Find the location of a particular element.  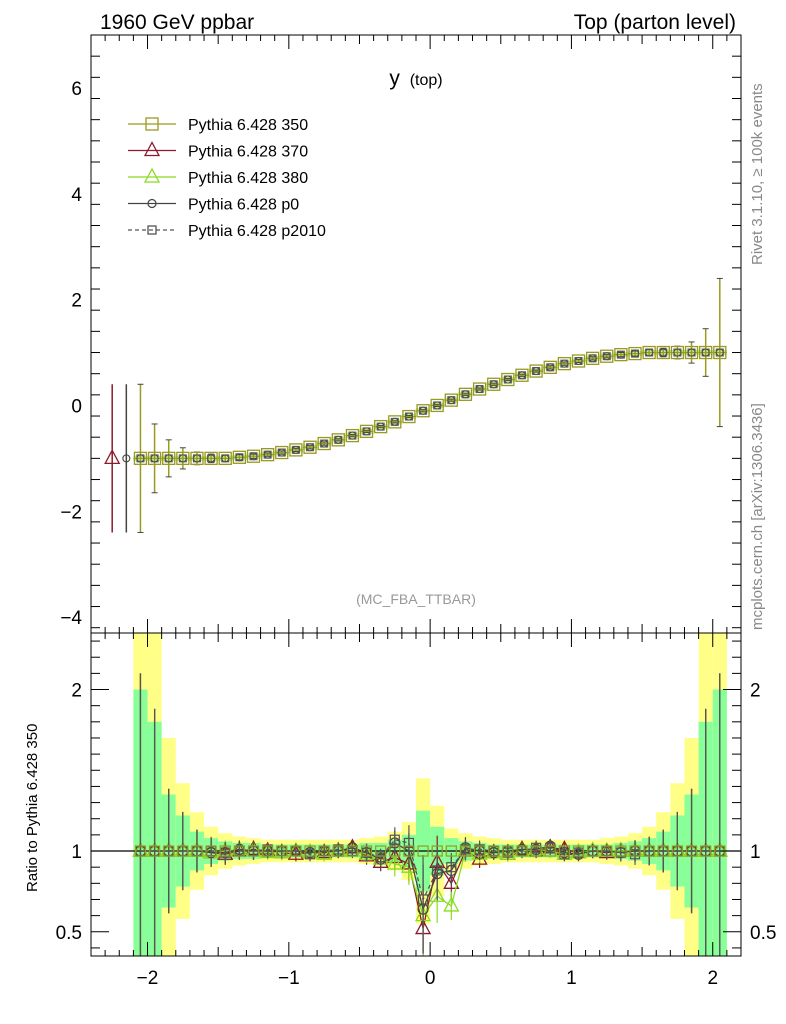

y-tick-label-ratio-right: 1 is located at coordinates (755, 852).